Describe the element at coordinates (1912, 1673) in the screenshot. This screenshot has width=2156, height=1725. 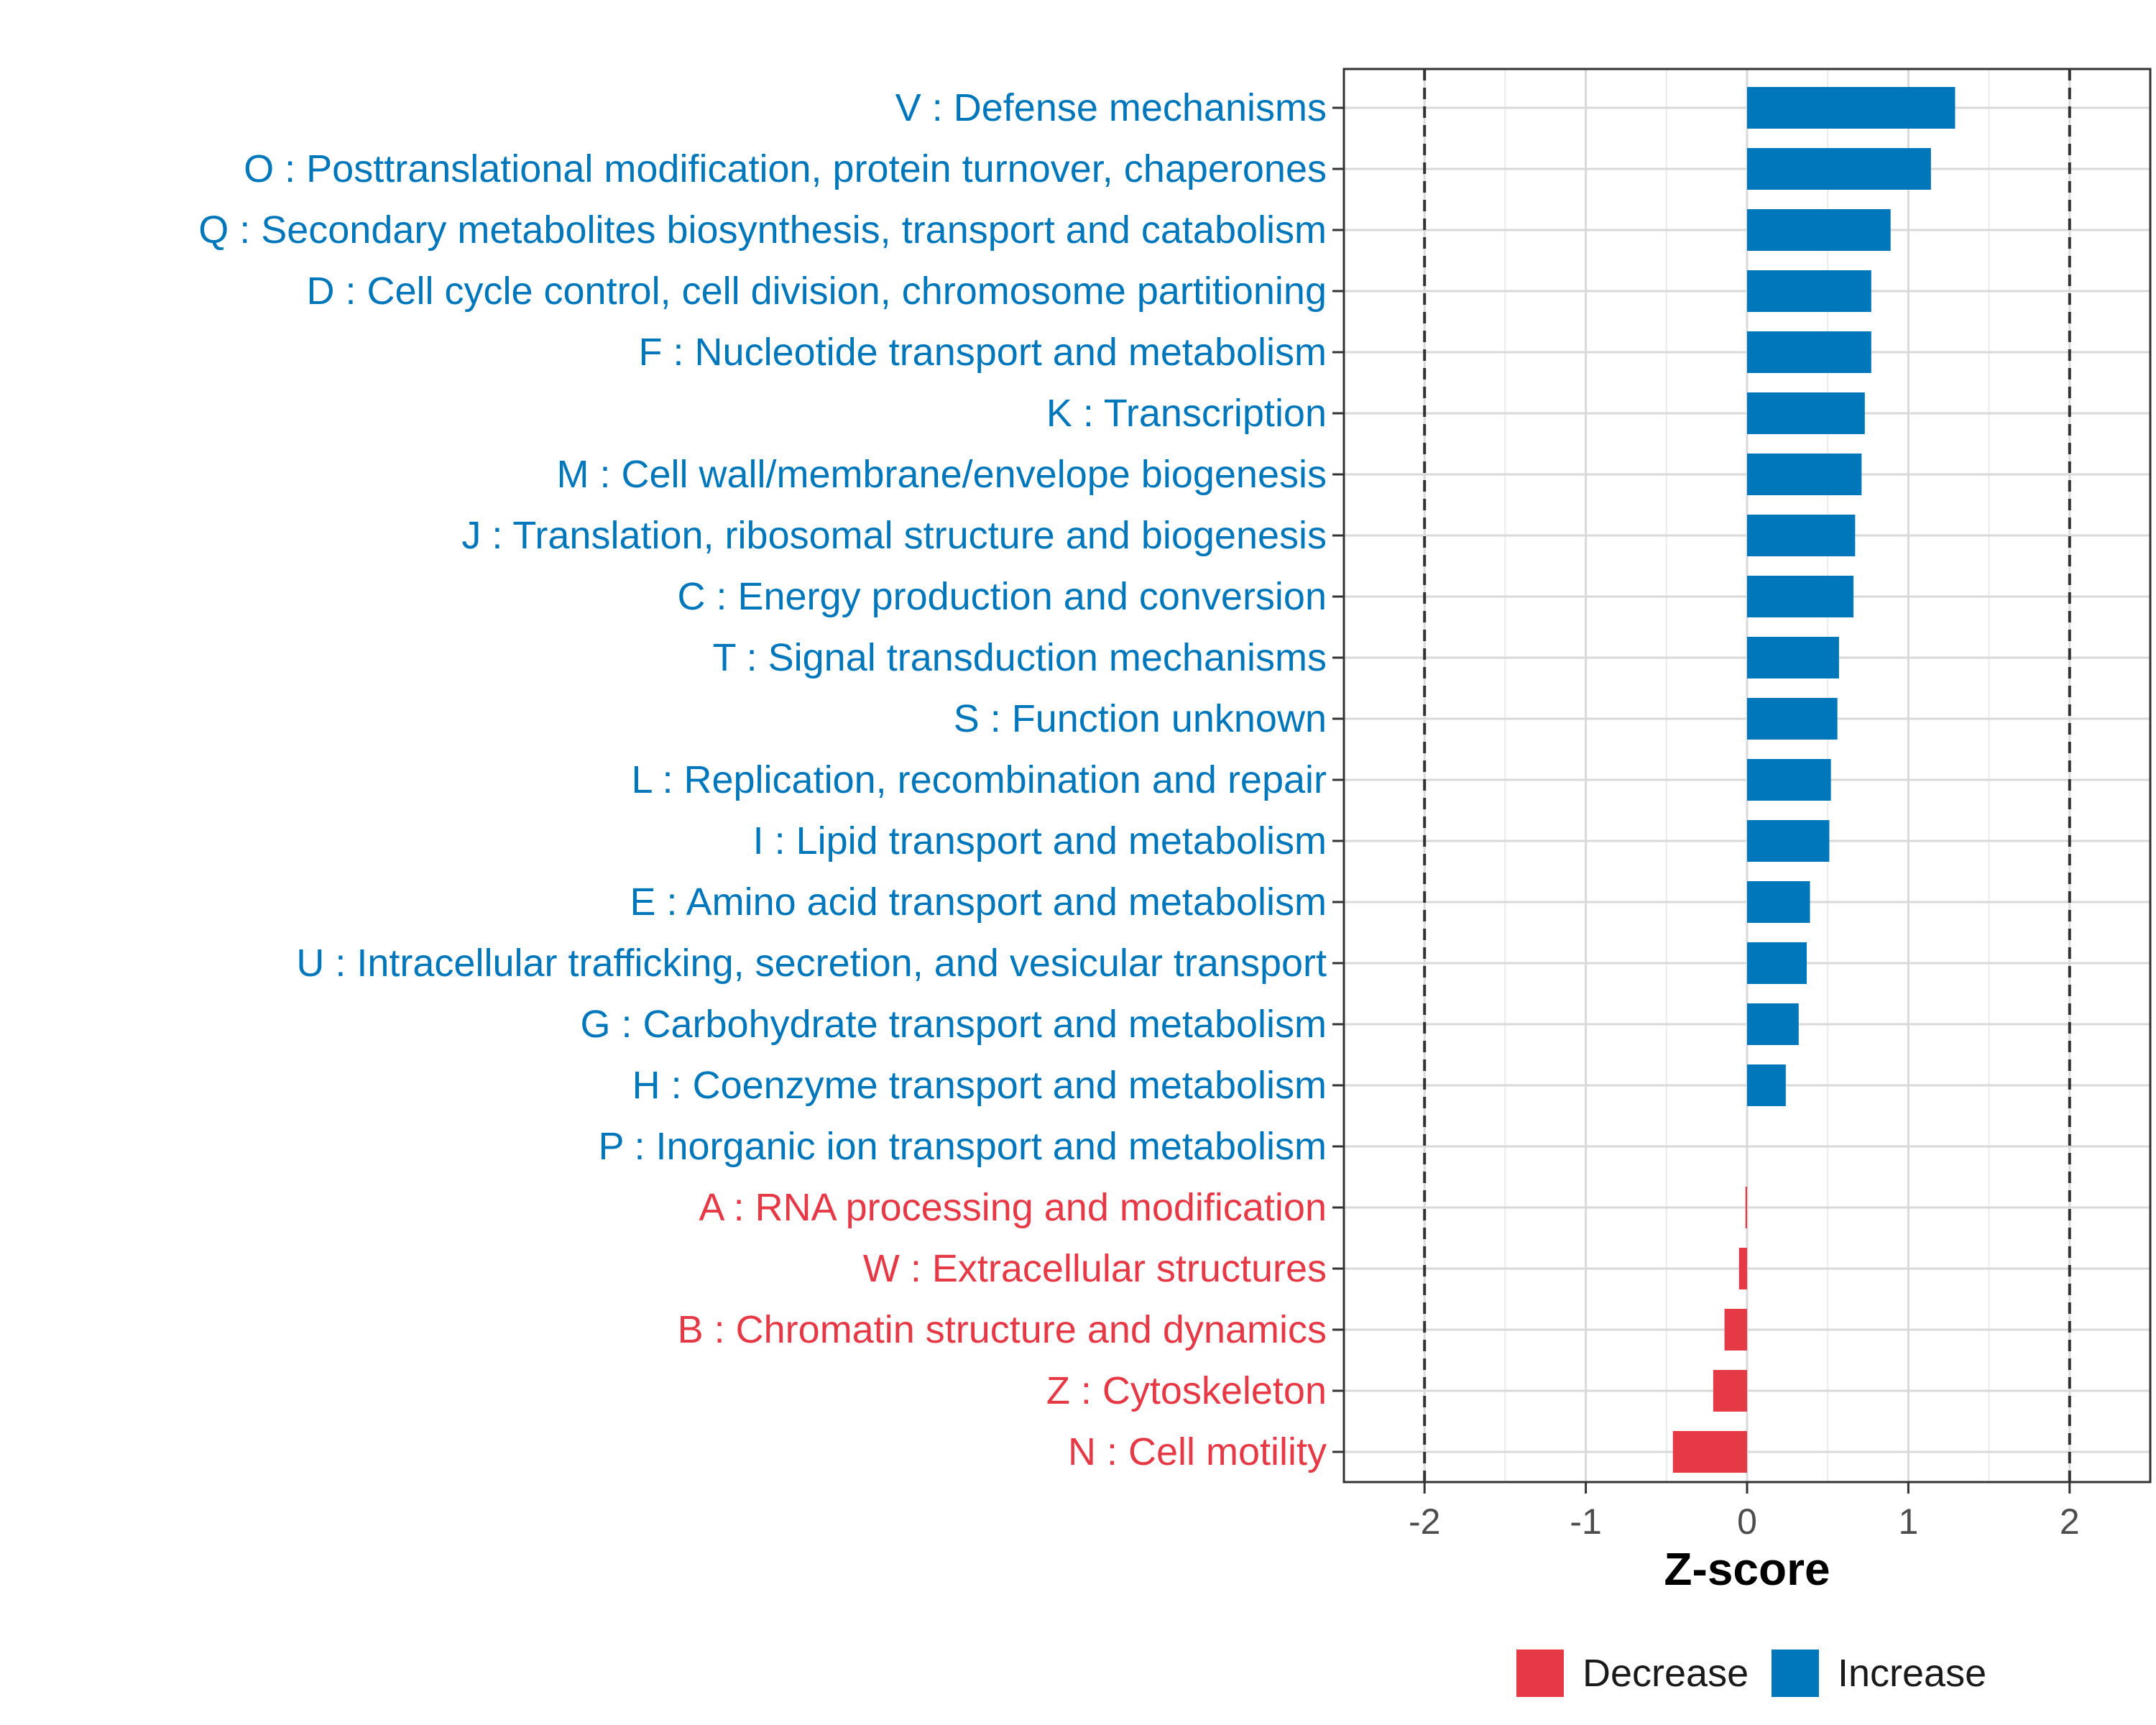
I see `legend-label: Increase` at that location.